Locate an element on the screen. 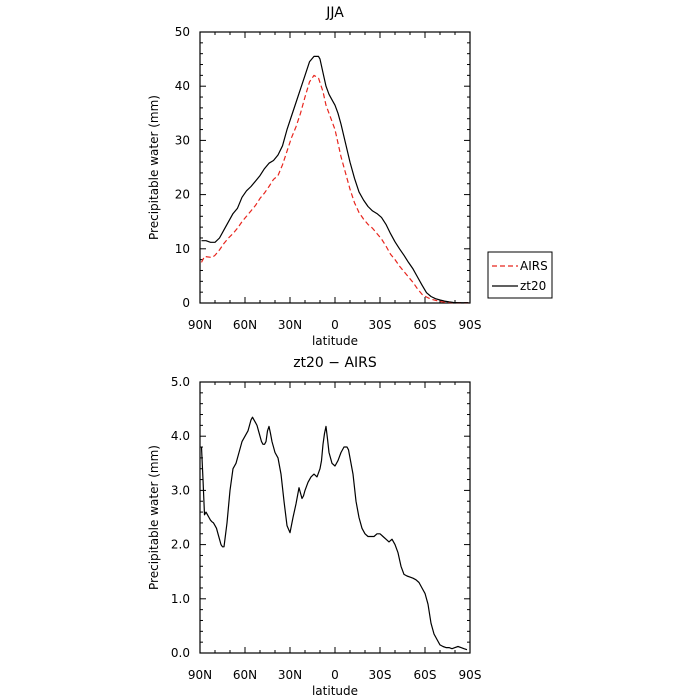 The height and width of the screenshot is (700, 700). y-tick-label: 2.0 is located at coordinates (180, 545).